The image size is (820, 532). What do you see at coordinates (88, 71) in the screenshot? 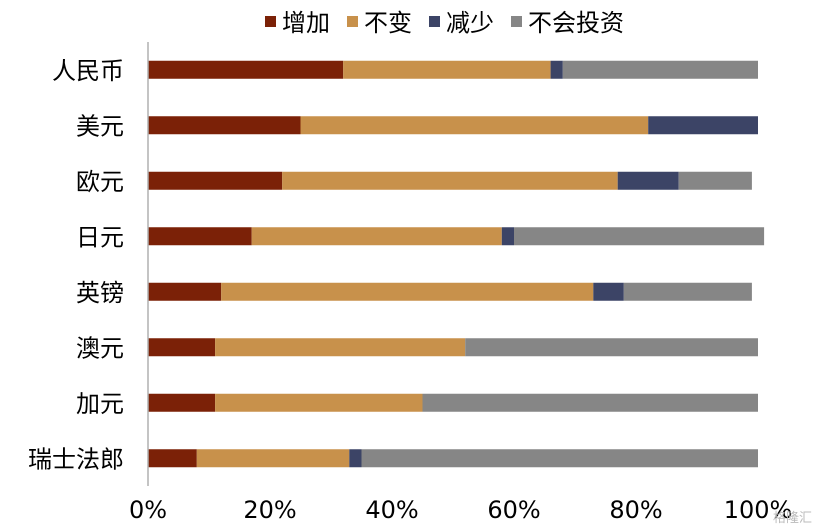
I see `category-label: 人民币` at bounding box center [88, 71].